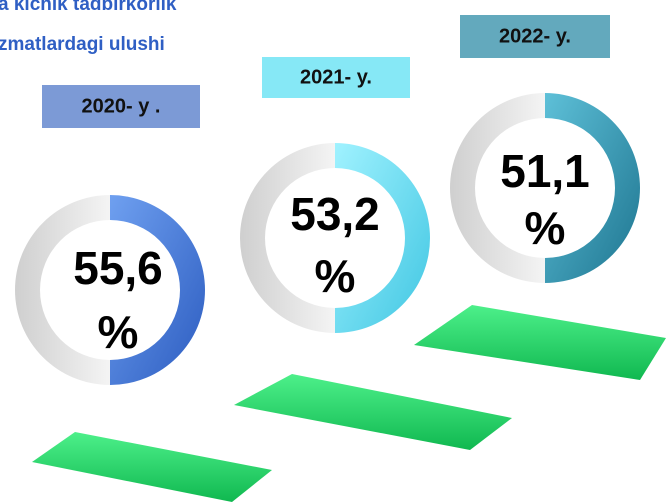 The height and width of the screenshot is (504, 666). Describe the element at coordinates (88, 7) in the screenshot. I see `title-line: a kichik tadbirkorlik` at that location.